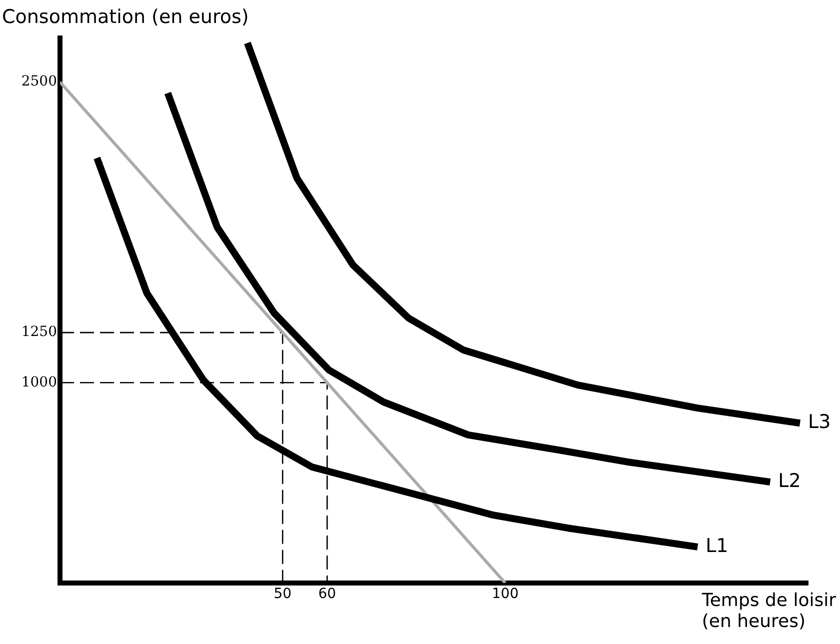  What do you see at coordinates (769, 611) in the screenshot?
I see `x-axis-title: Temps de loisir (en heures)` at bounding box center [769, 611].